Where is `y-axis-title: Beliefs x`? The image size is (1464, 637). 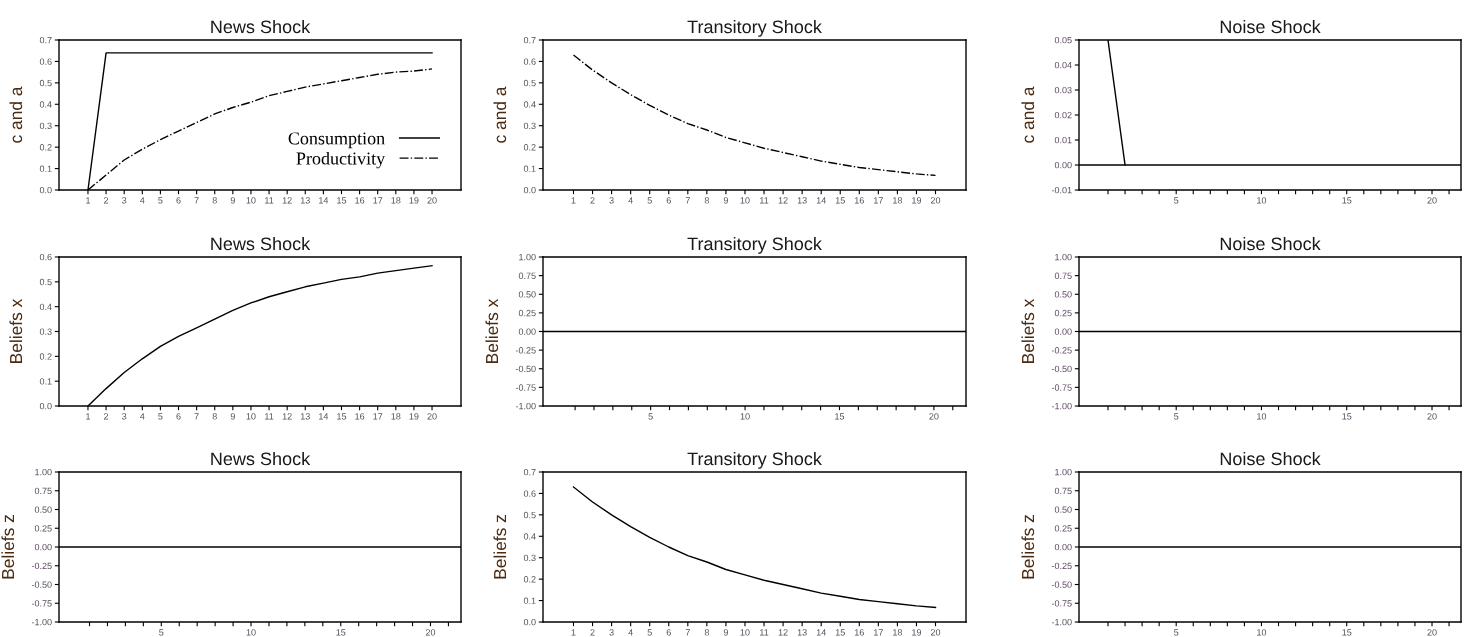
y-axis-title: Beliefs x is located at coordinates (1028, 330).